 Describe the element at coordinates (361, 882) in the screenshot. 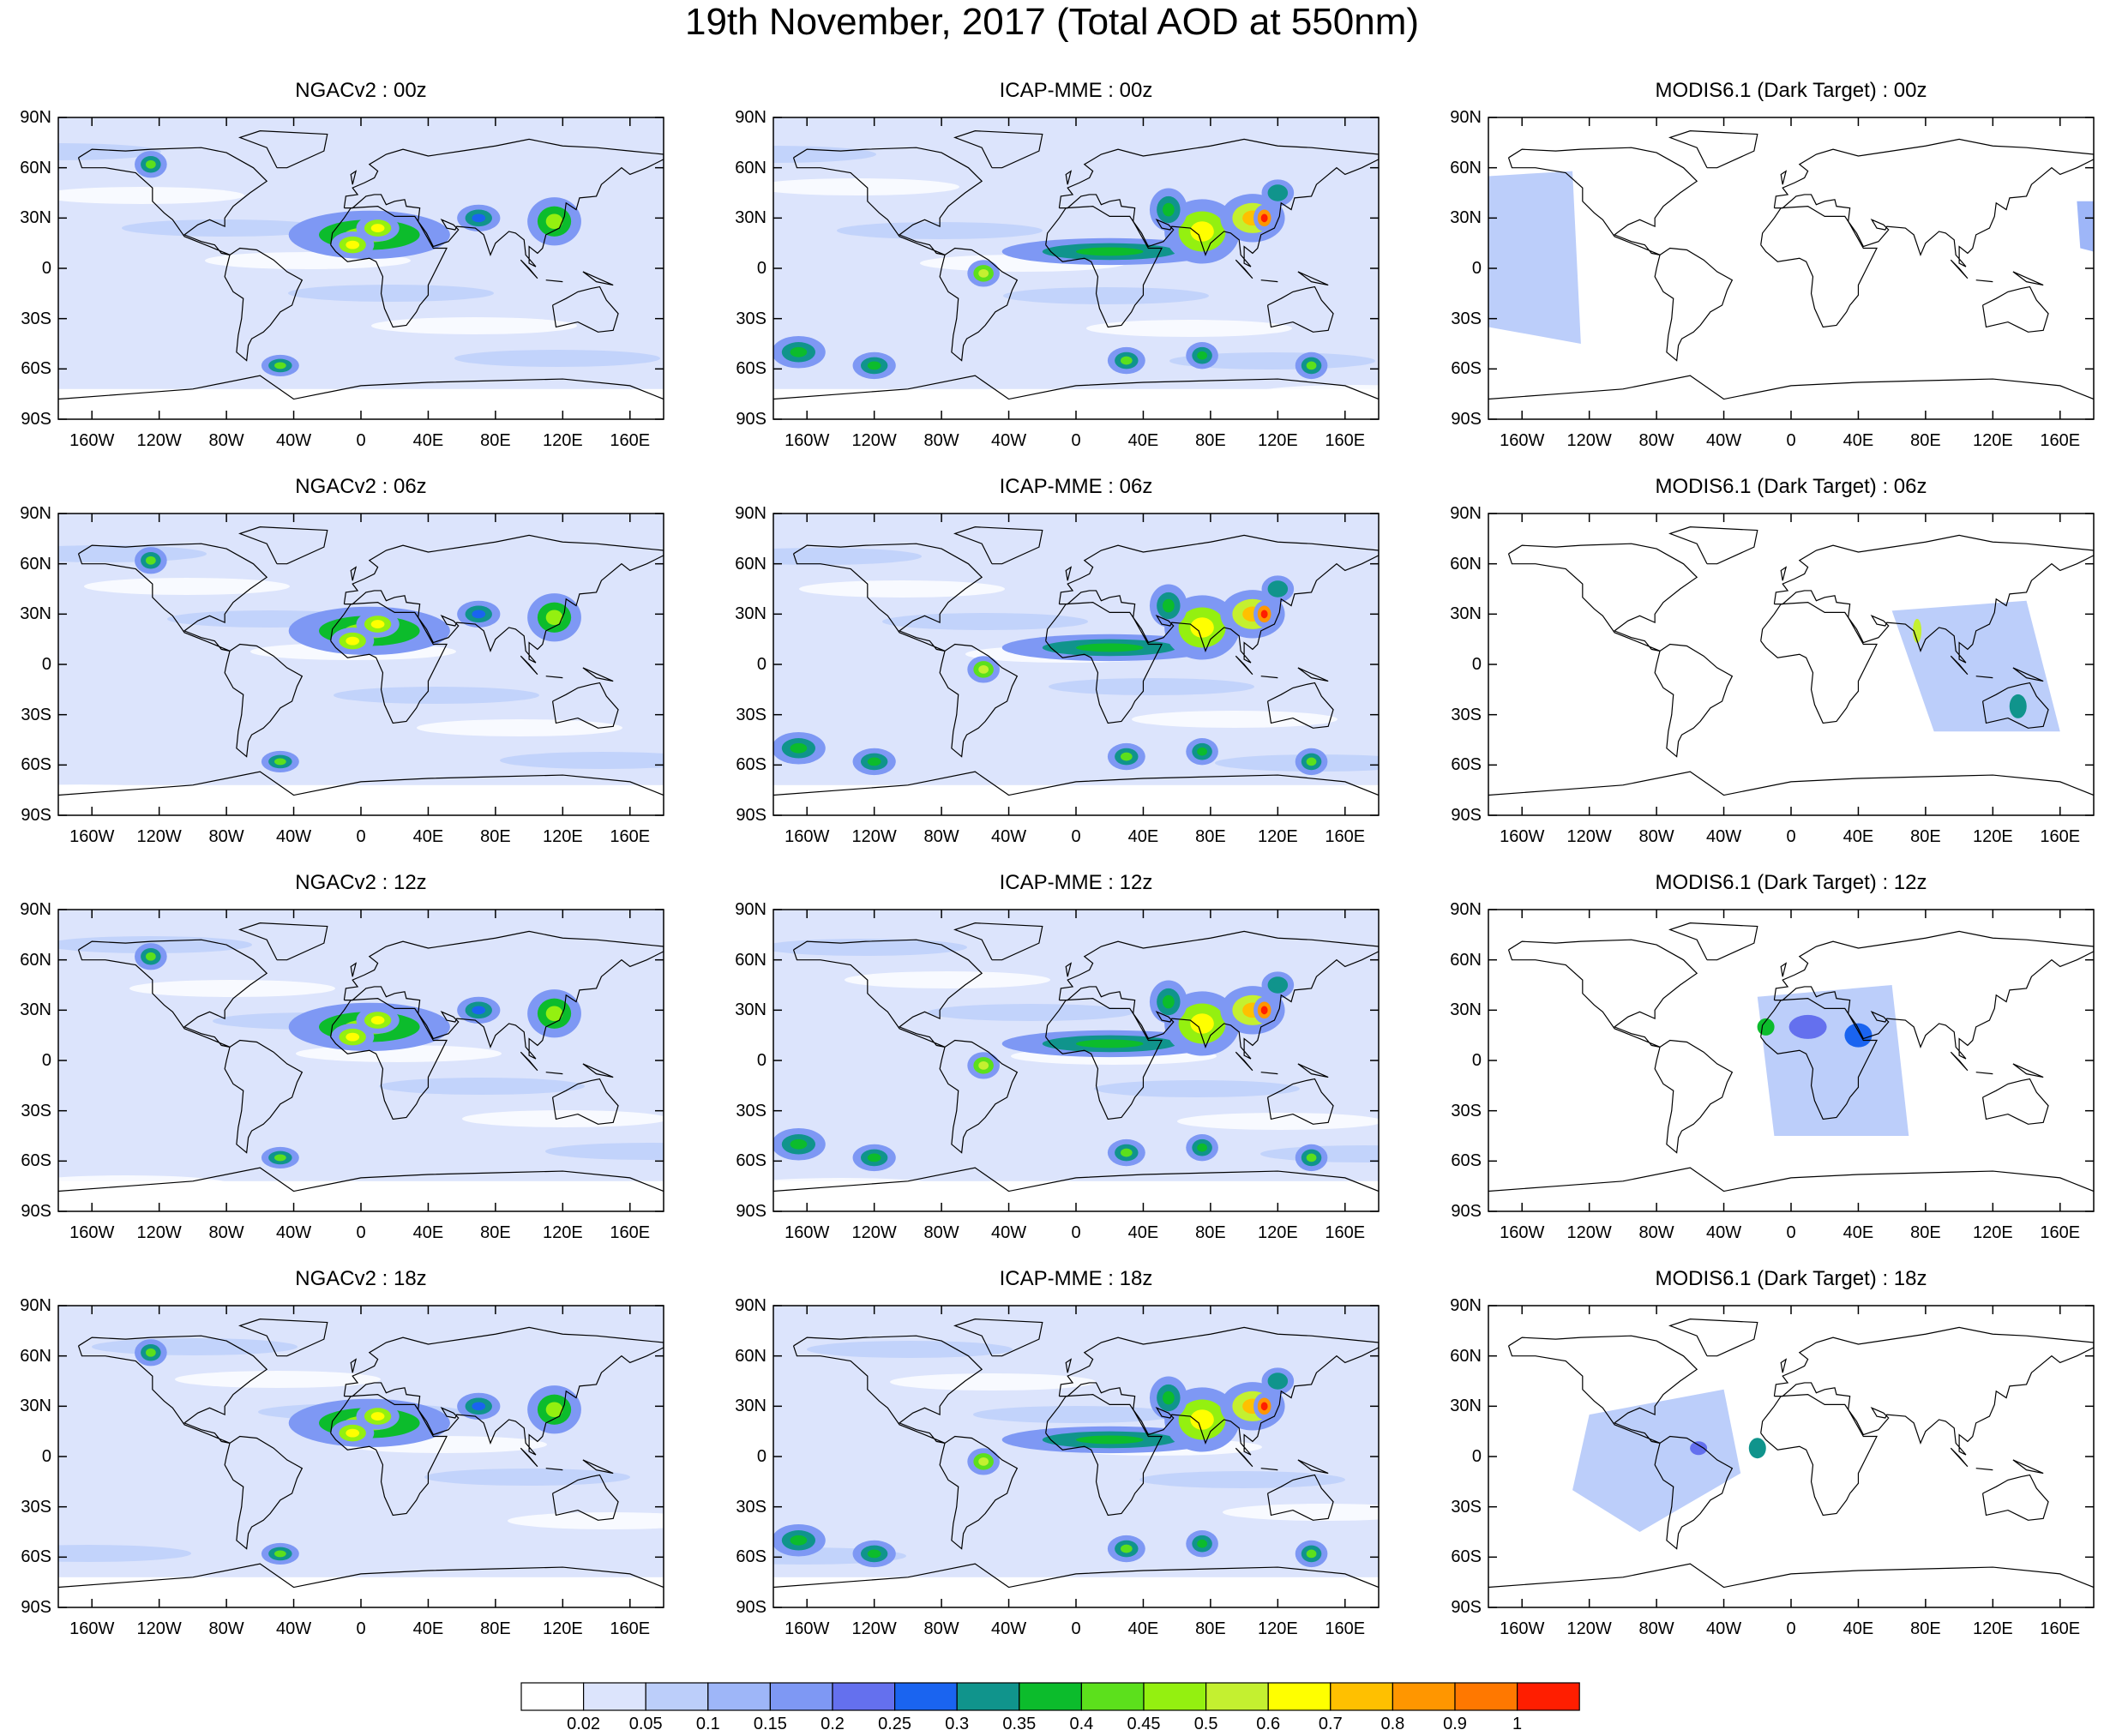

I see `panel-title: NGACv2 : 12z` at that location.